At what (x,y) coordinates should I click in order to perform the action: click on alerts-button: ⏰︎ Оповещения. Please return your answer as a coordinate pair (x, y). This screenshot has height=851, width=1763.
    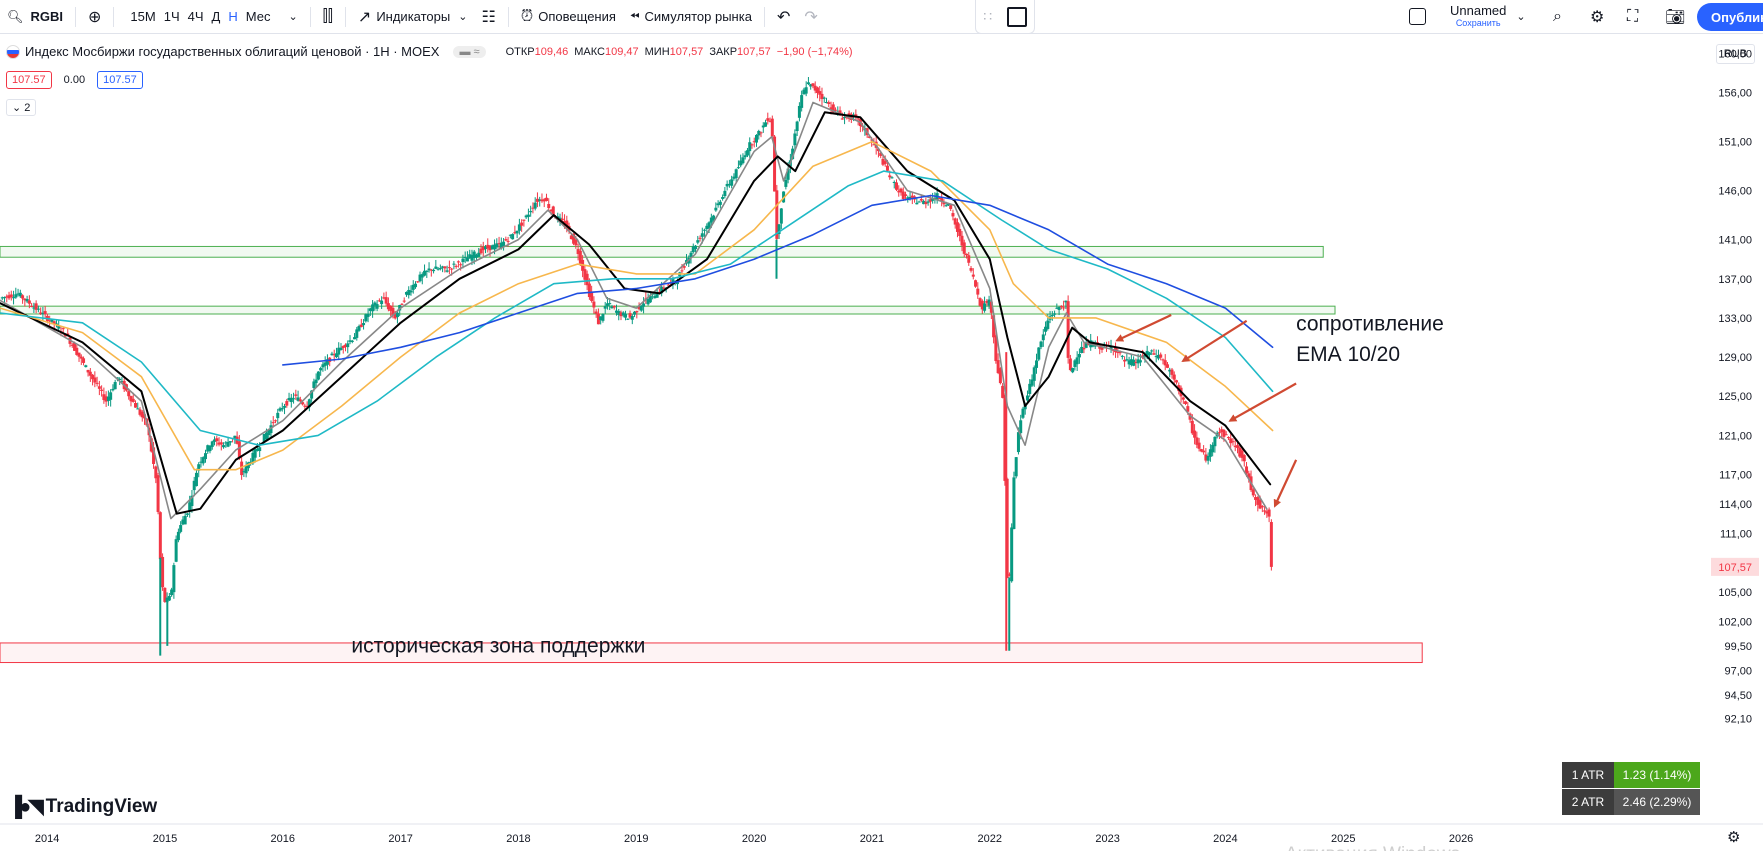
    Looking at the image, I should click on (568, 17).